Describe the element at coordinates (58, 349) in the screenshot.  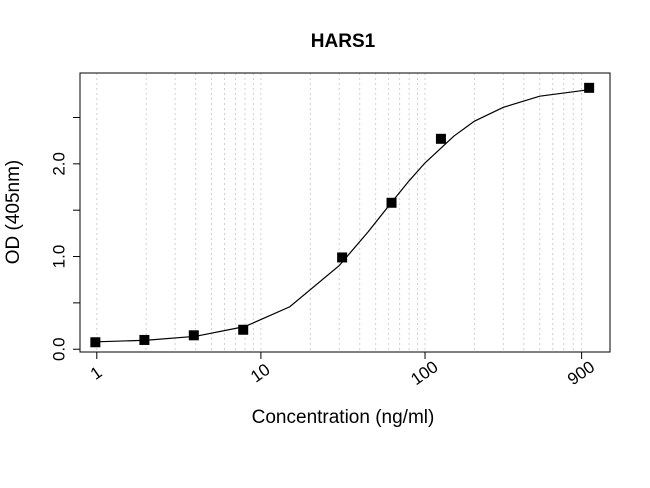
I see `y-tick-label: 0.0` at that location.